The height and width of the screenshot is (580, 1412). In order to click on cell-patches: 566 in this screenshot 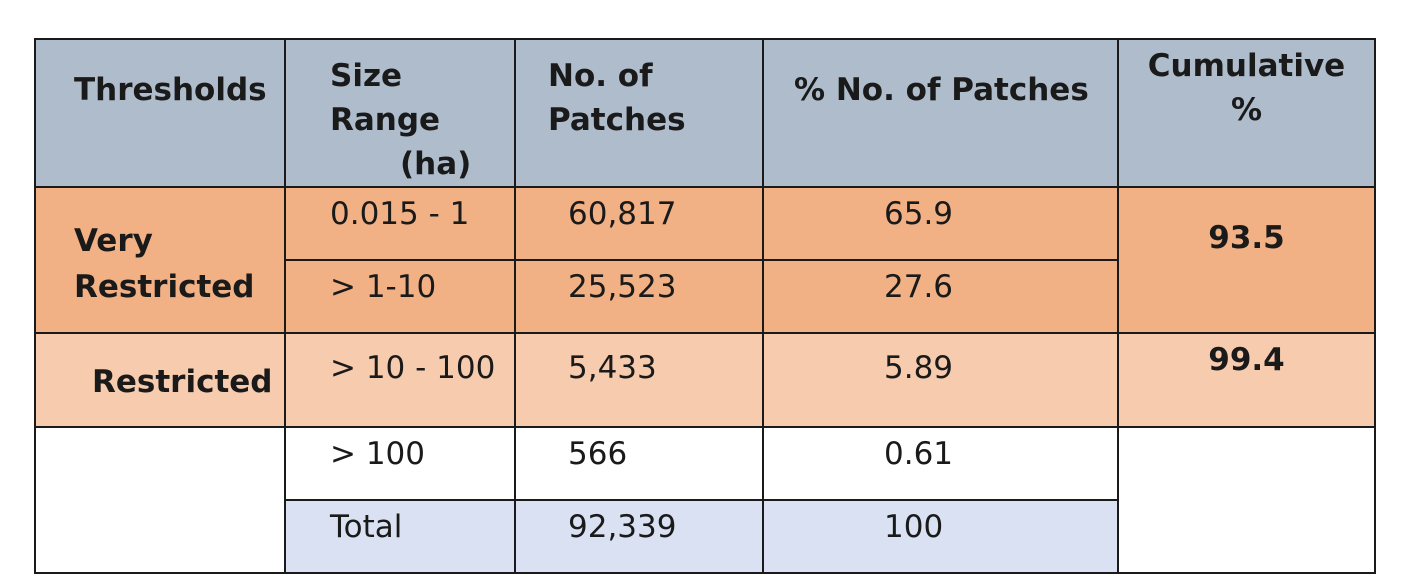, I will do `click(639, 463)`.